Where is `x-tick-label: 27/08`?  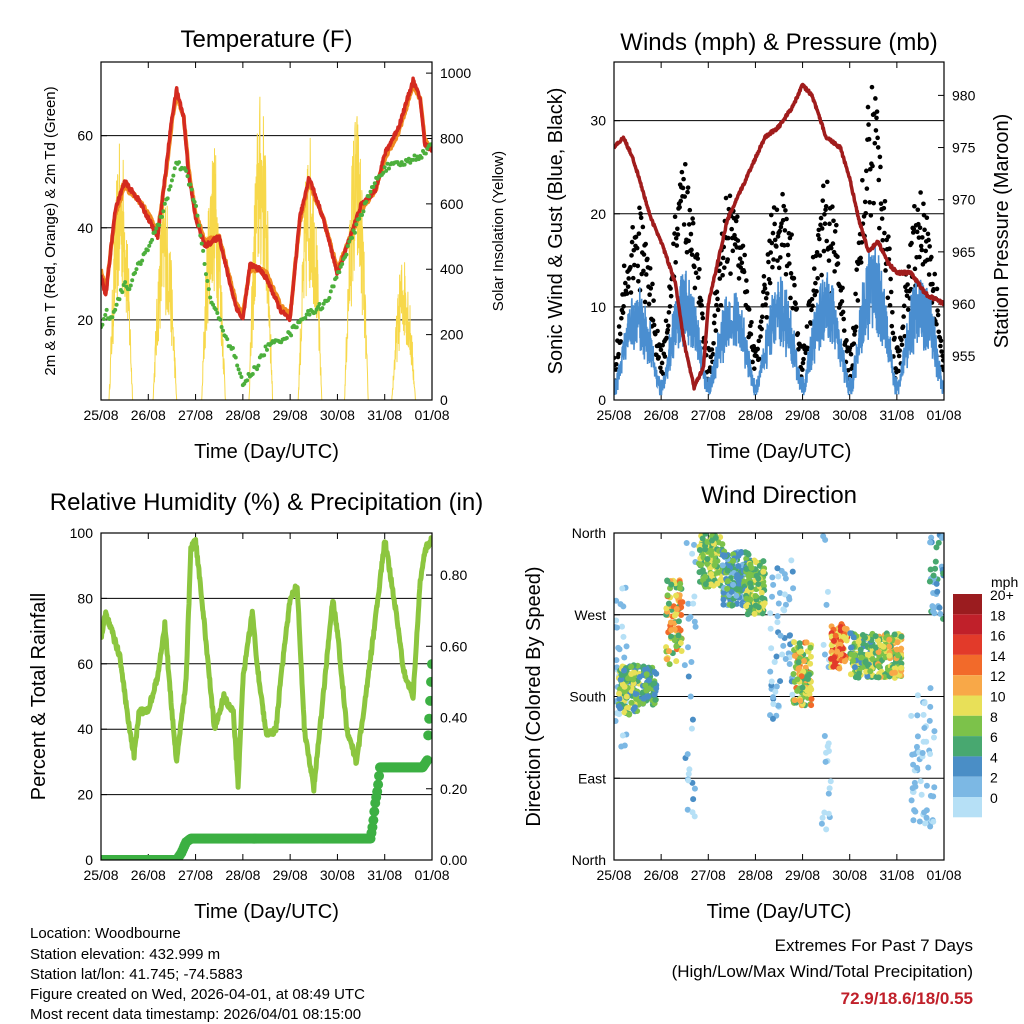 x-tick-label: 27/08 is located at coordinates (708, 875).